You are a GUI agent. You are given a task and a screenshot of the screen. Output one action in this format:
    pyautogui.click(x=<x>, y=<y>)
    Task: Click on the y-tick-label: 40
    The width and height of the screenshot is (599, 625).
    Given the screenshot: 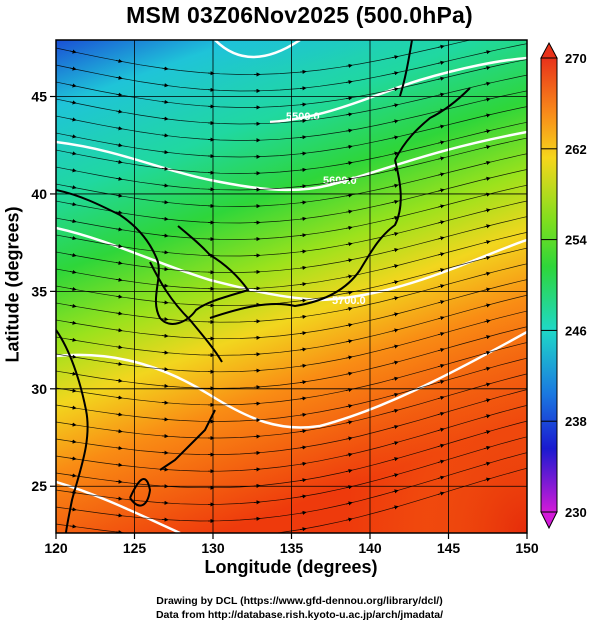 What is the action you would take?
    pyautogui.click(x=39, y=194)
    